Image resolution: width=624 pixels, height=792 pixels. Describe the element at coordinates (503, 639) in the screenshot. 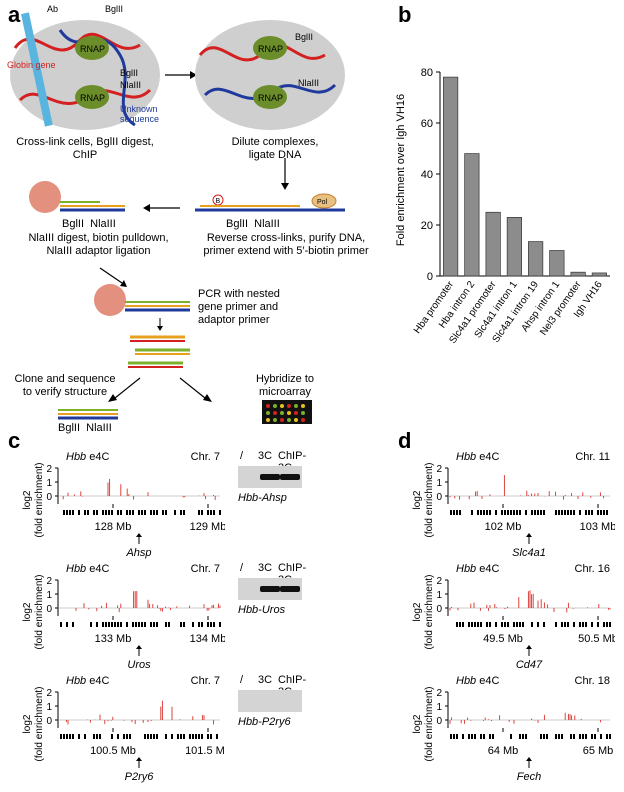

I see `genome-tick-label: 49.5 Mb` at that location.